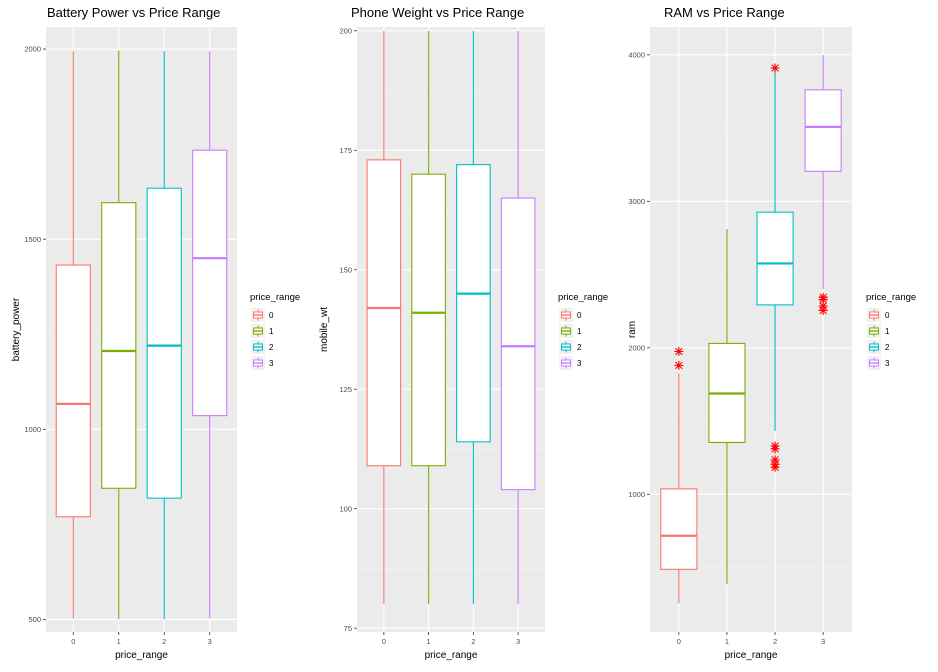  I want to click on y-tick-label: 150, so click(345, 269).